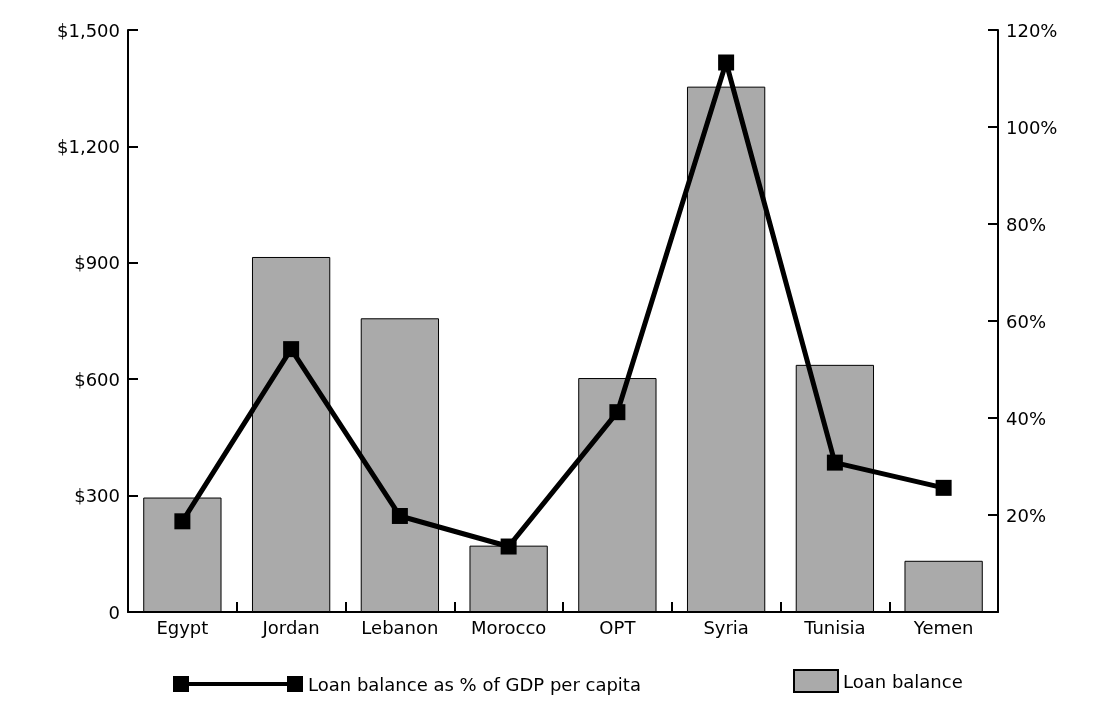  Describe the element at coordinates (97, 379) in the screenshot. I see `y-tick-label: $600` at that location.